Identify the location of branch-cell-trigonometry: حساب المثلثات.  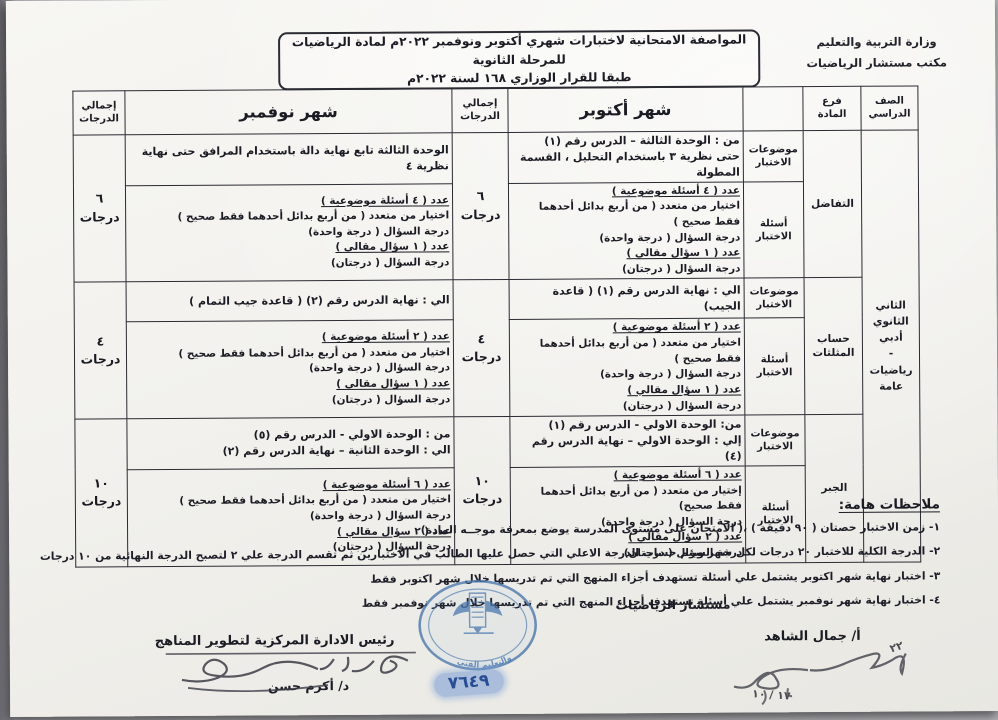
(833, 346).